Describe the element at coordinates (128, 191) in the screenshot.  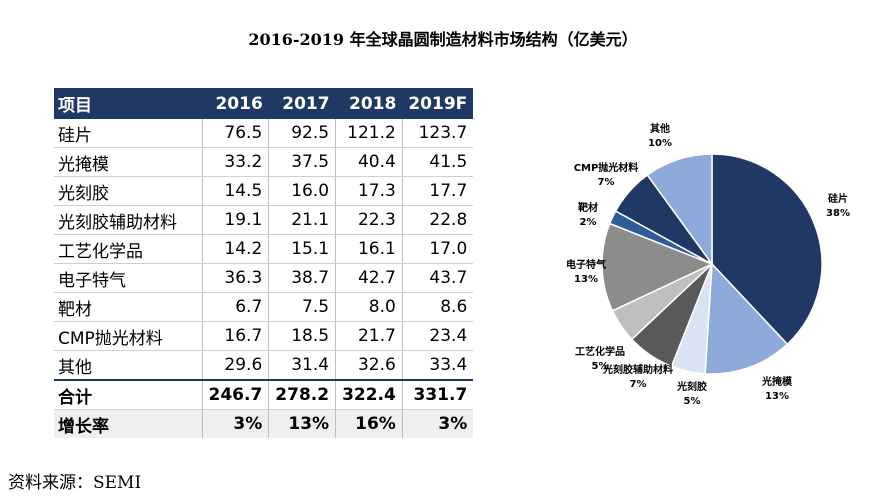
I see `table-cell: 光刻胶` at that location.